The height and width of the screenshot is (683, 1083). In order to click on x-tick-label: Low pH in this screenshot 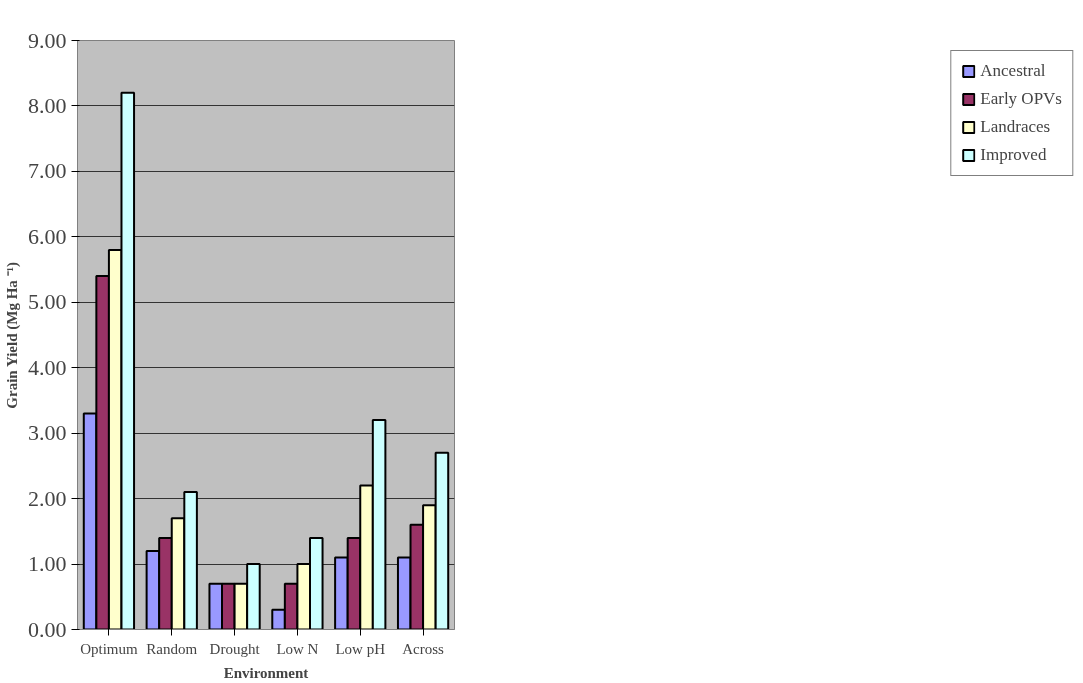, I will do `click(360, 648)`.